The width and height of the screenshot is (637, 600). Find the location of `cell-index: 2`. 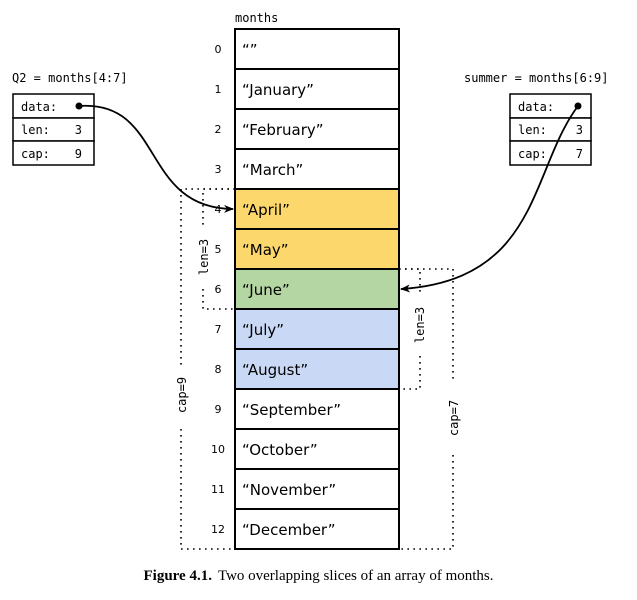

cell-index: 2 is located at coordinates (218, 129).